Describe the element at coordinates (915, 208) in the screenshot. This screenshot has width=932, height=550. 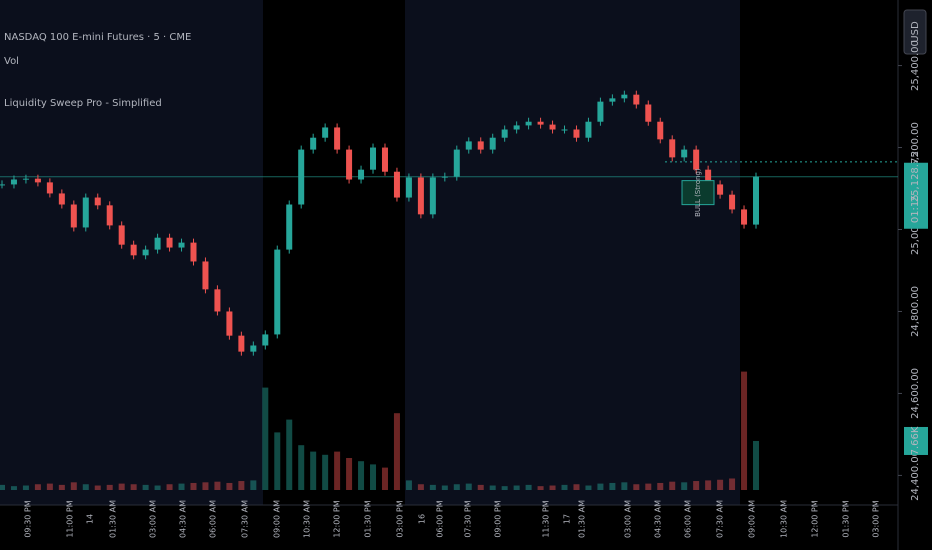
I see `countdown: 01:15` at that location.